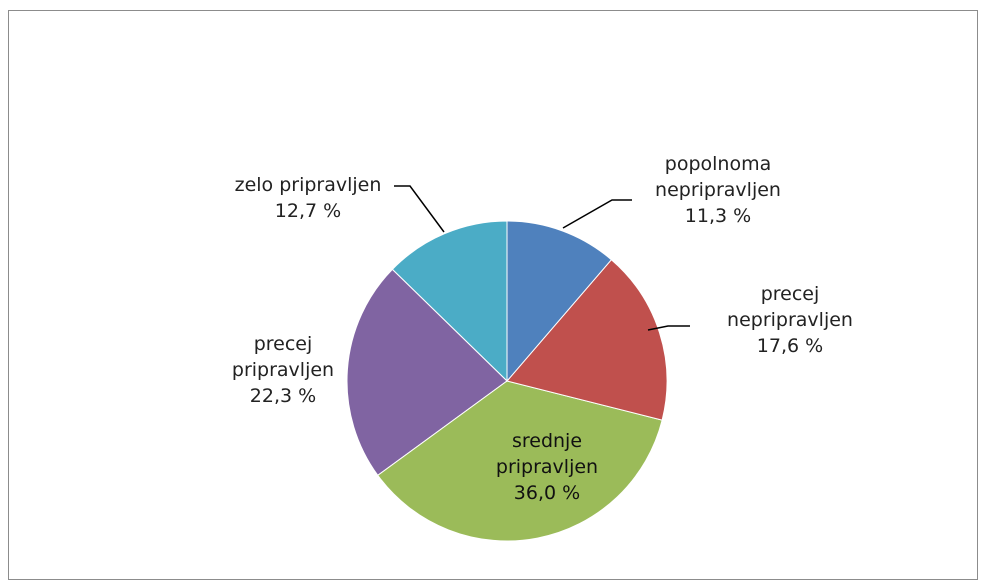 The width and height of the screenshot is (986, 580). Describe the element at coordinates (308, 198) in the screenshot. I see `slice-label: zelo pripravljen 12,7 %` at that location.